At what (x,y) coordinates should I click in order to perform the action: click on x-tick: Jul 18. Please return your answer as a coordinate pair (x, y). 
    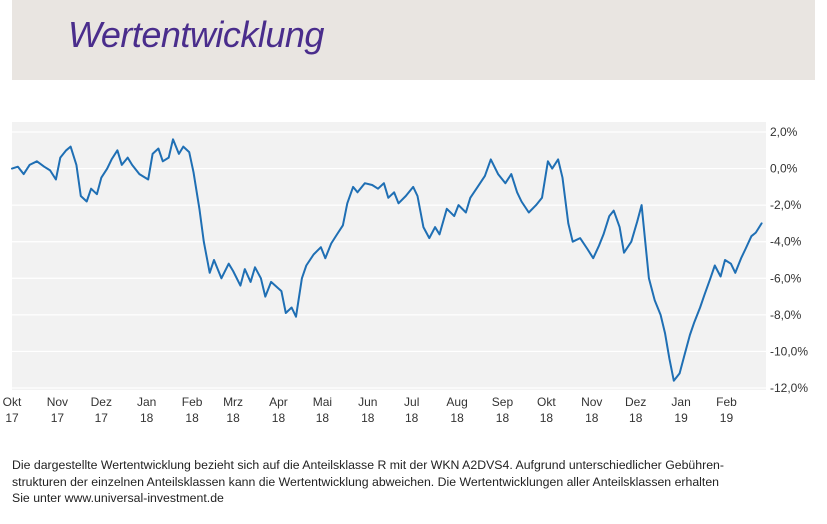
    Looking at the image, I should click on (411, 410).